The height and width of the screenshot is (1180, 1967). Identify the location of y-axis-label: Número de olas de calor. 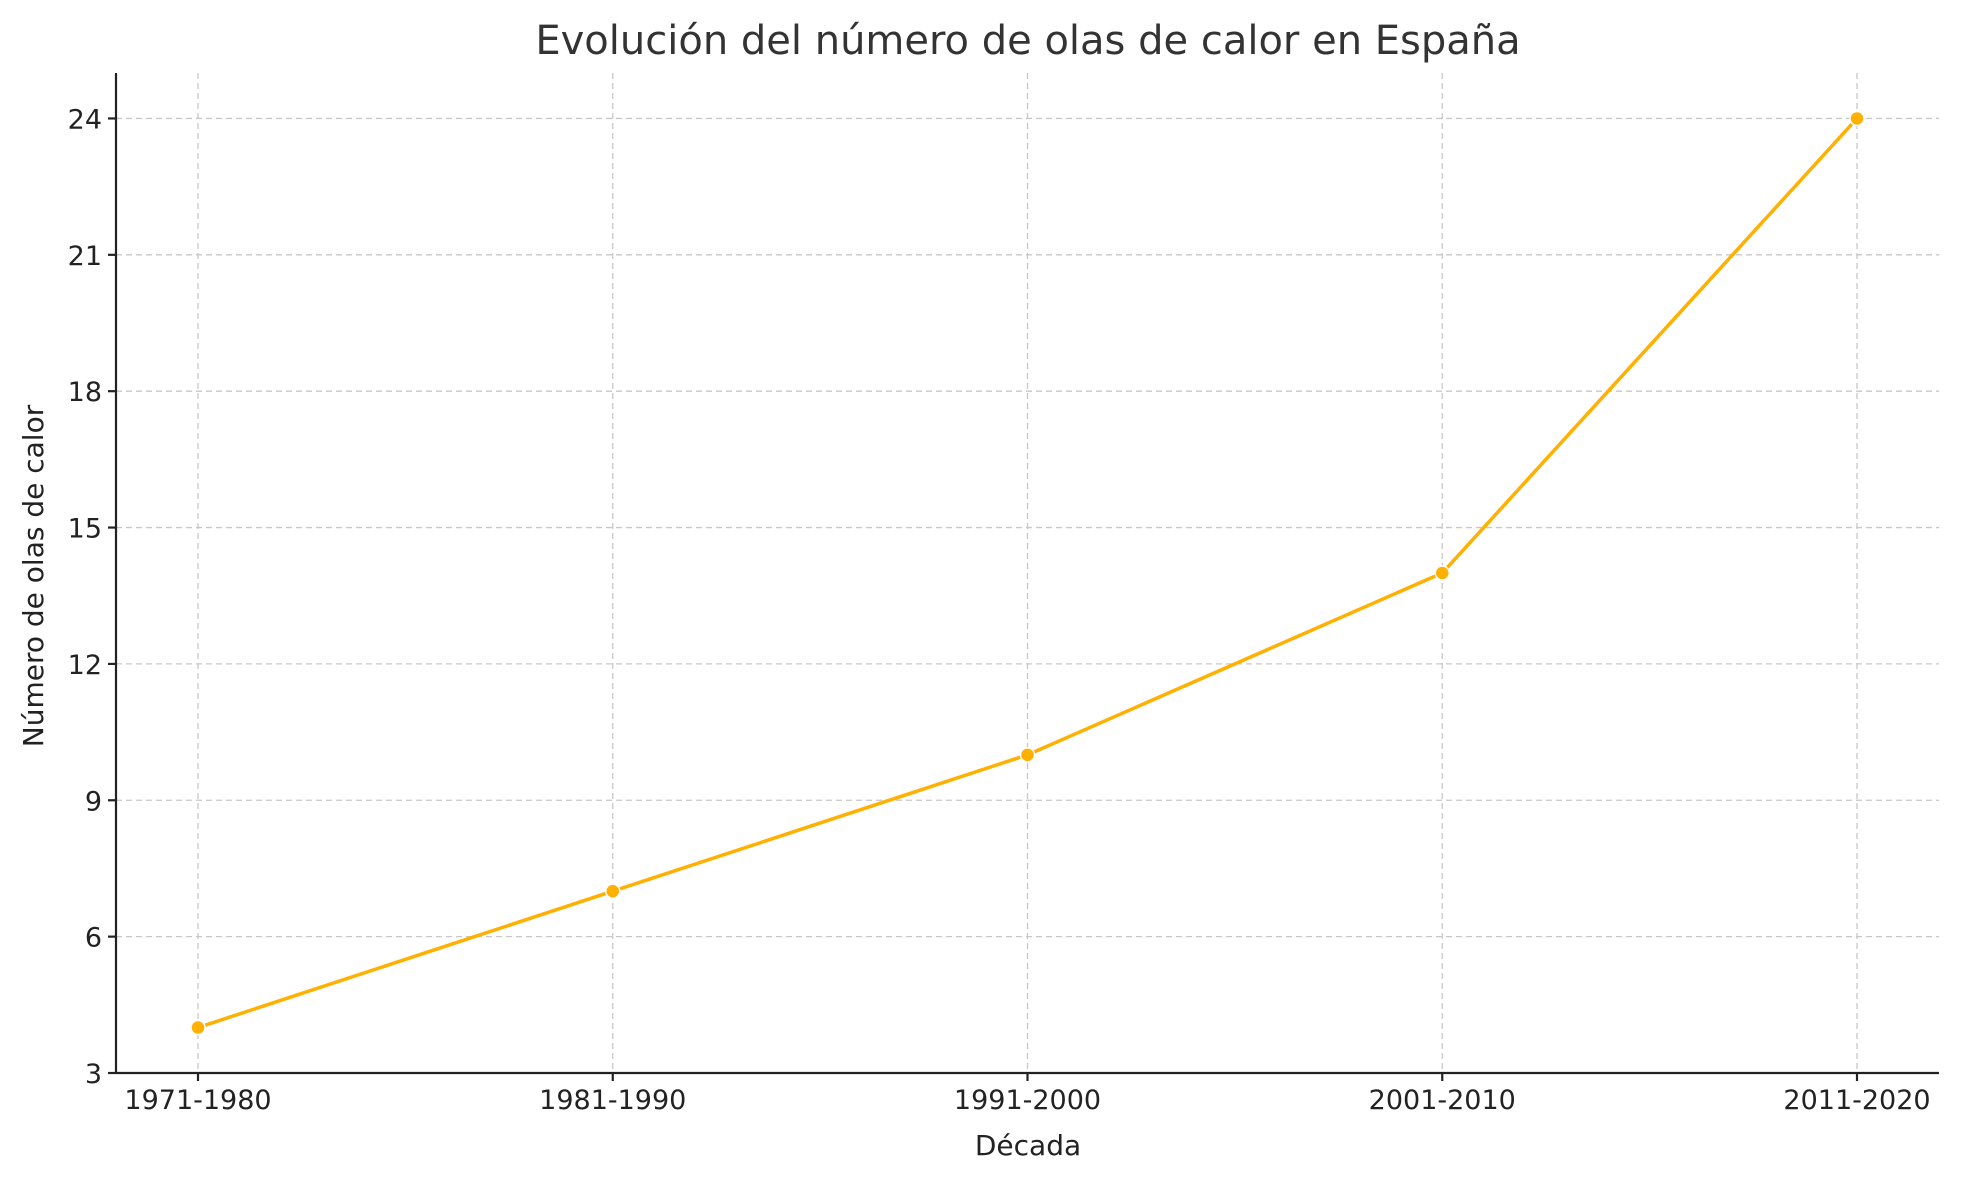
(33, 575).